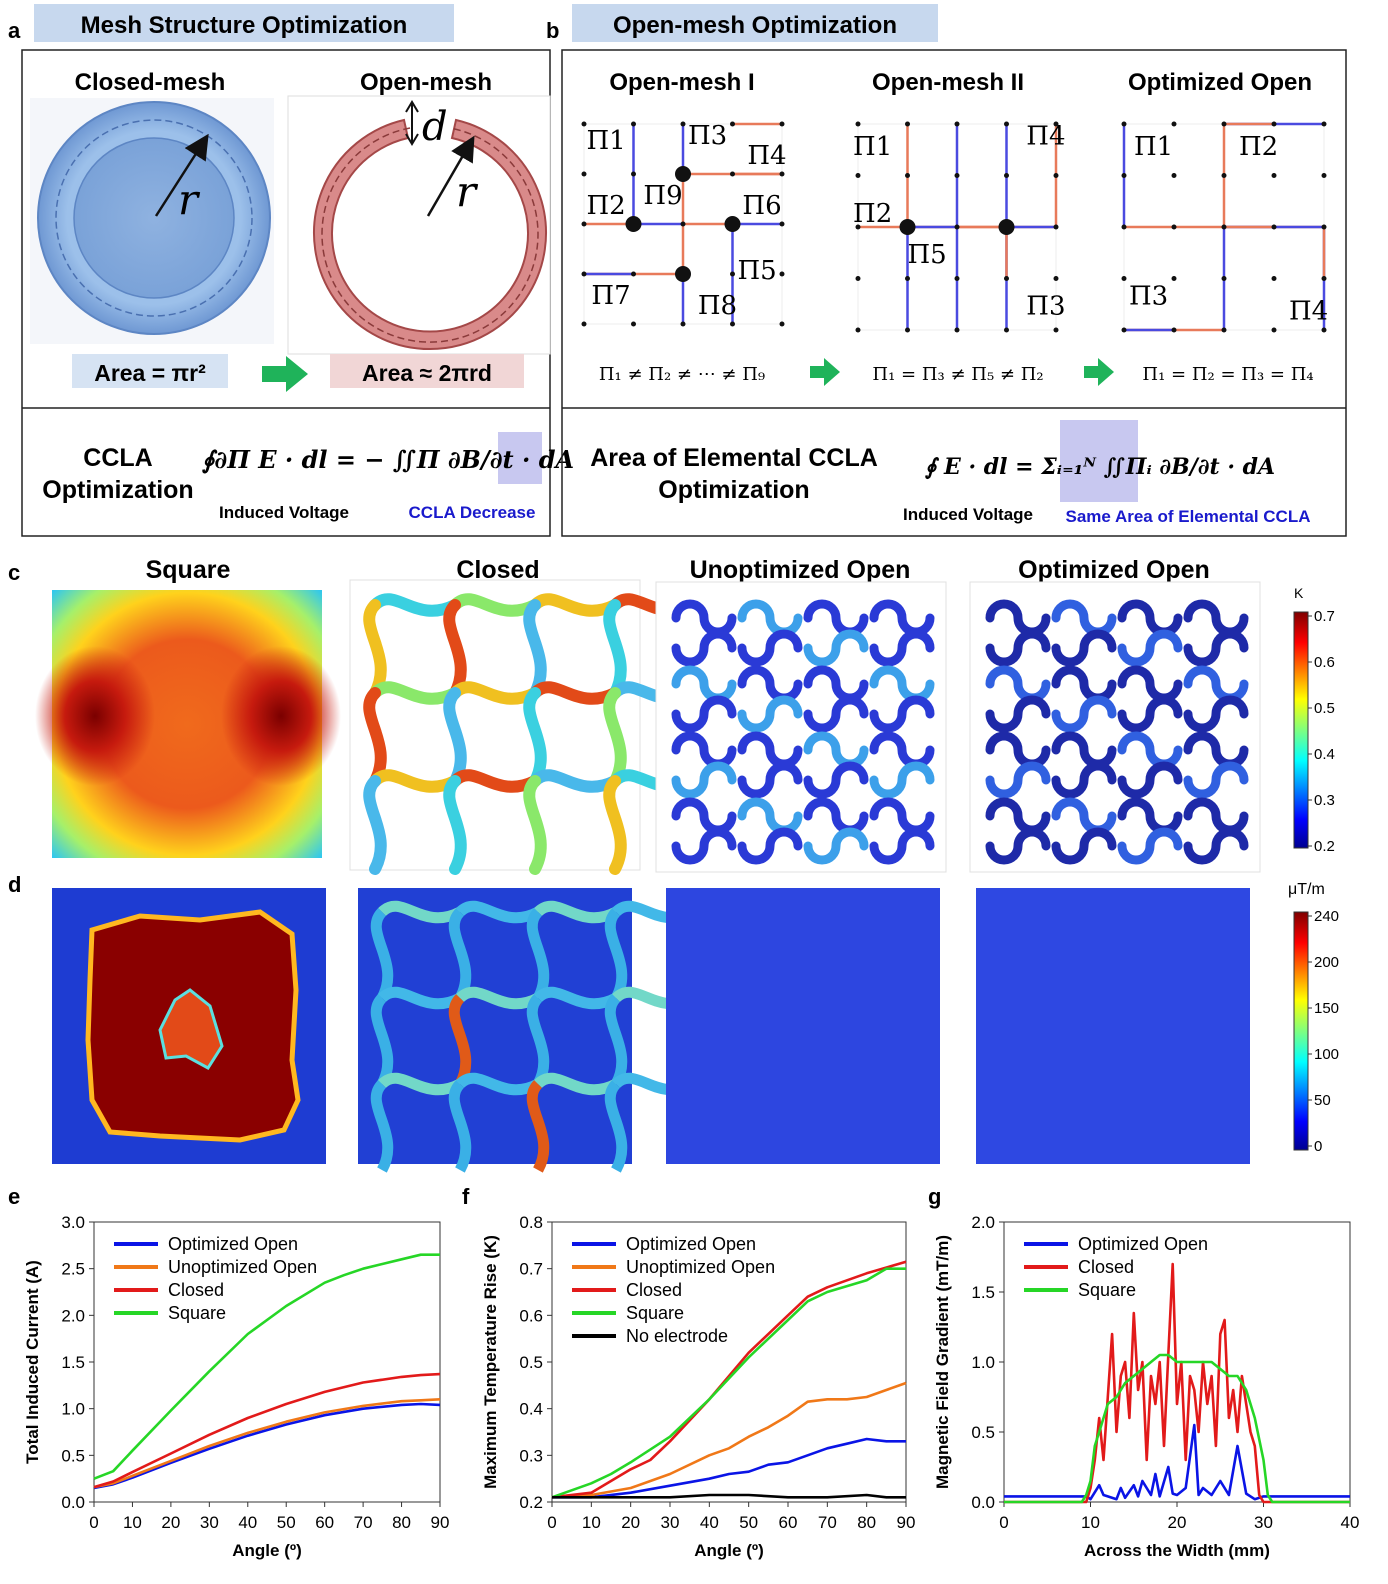 Image resolution: width=1388 pixels, height=1584 pixels. What do you see at coordinates (117, 490) in the screenshot?
I see `ccla-line2: Optimization` at bounding box center [117, 490].